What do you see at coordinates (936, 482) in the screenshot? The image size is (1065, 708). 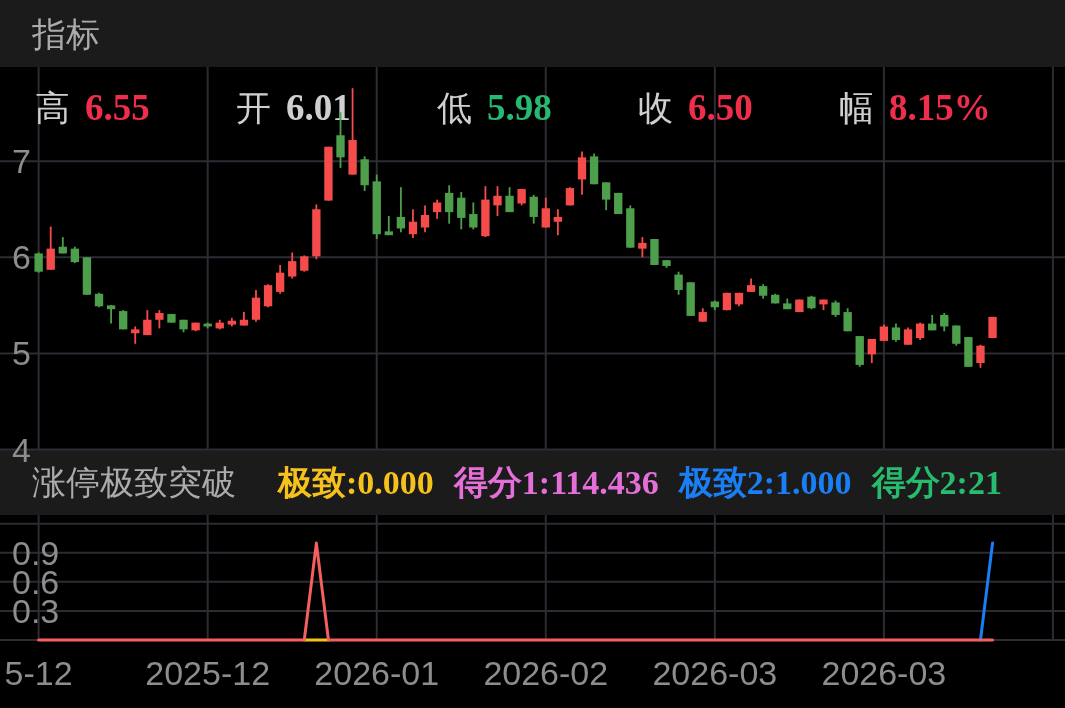 I see `legend-label: 得分2:21` at bounding box center [936, 482].